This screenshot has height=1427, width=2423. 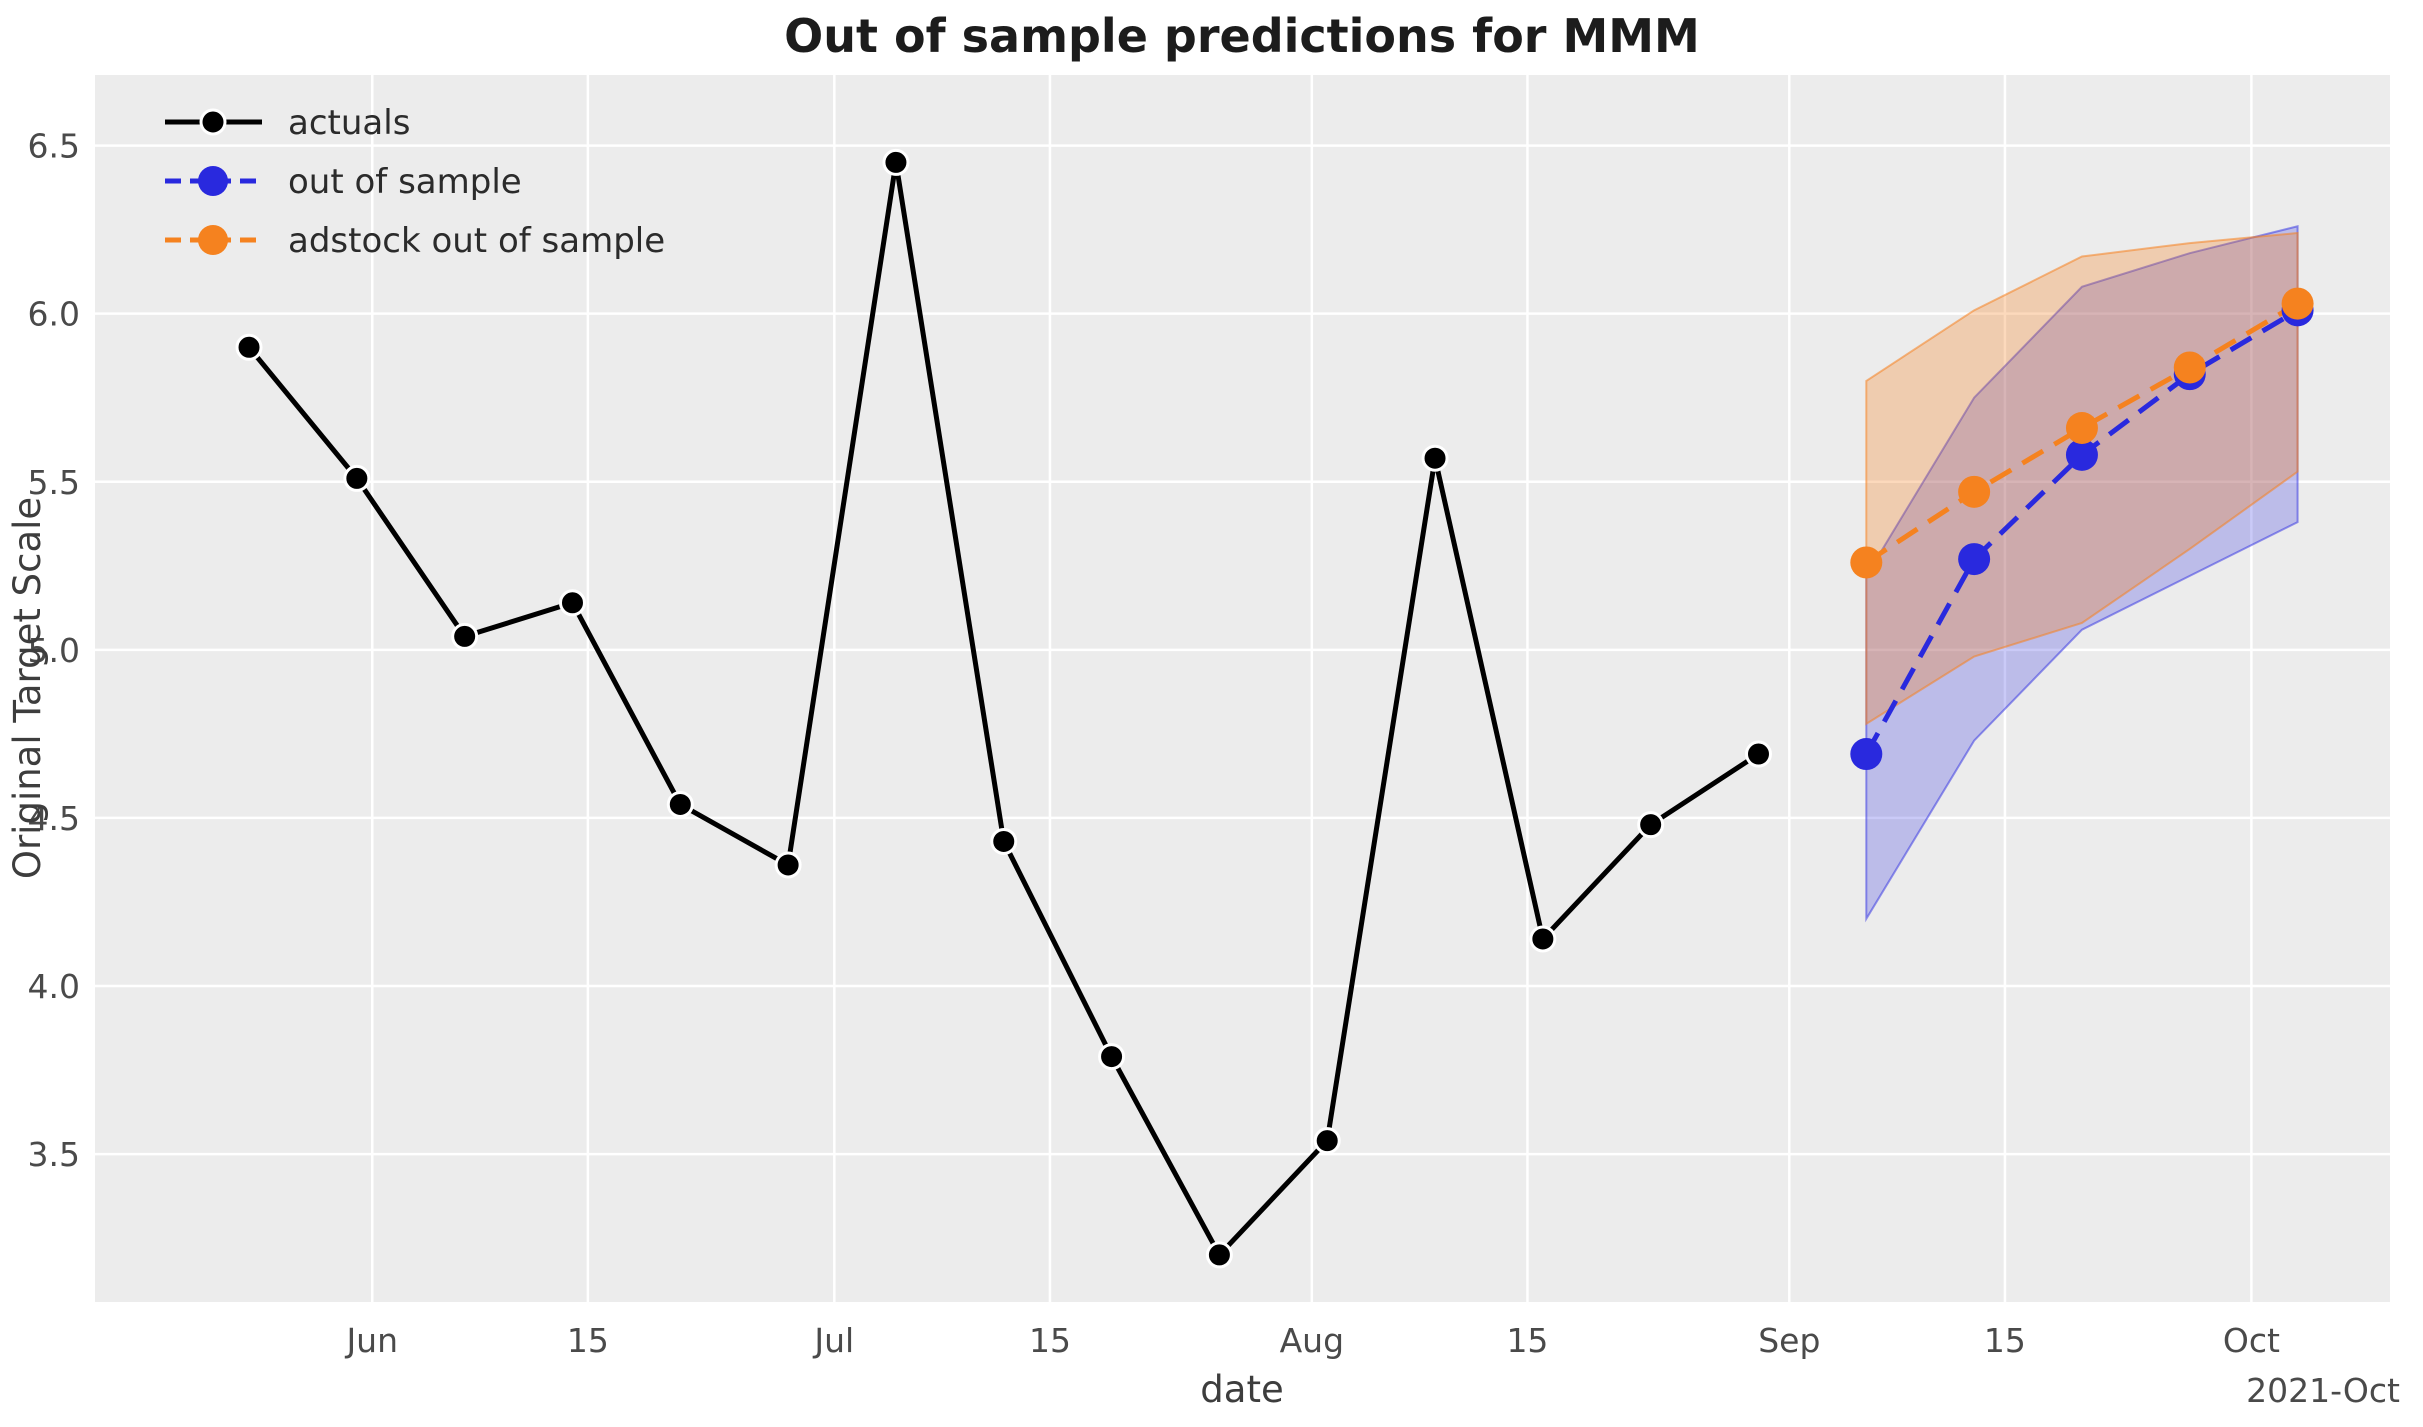 I want to click on legend-label: out of sample, so click(x=405, y=182).